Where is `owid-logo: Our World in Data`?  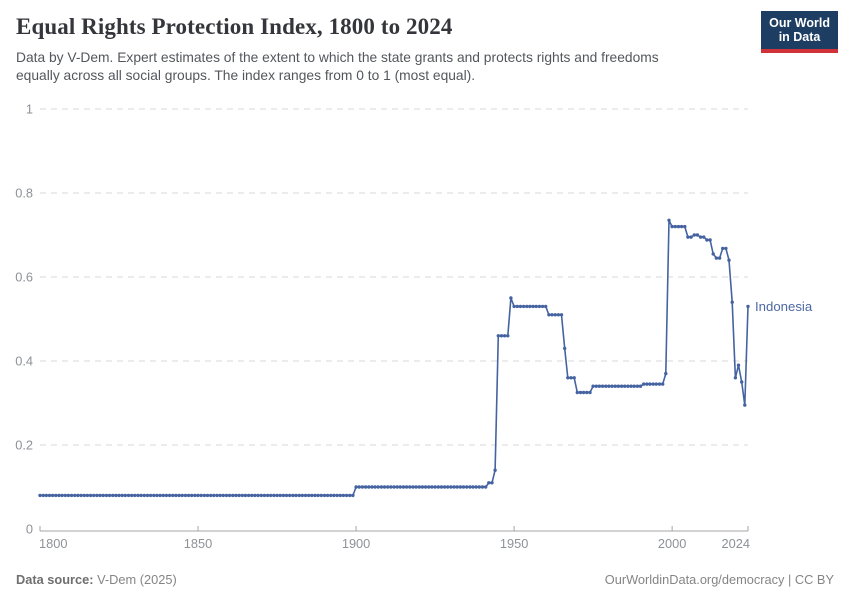
owid-logo: Our World in Data is located at coordinates (799, 32).